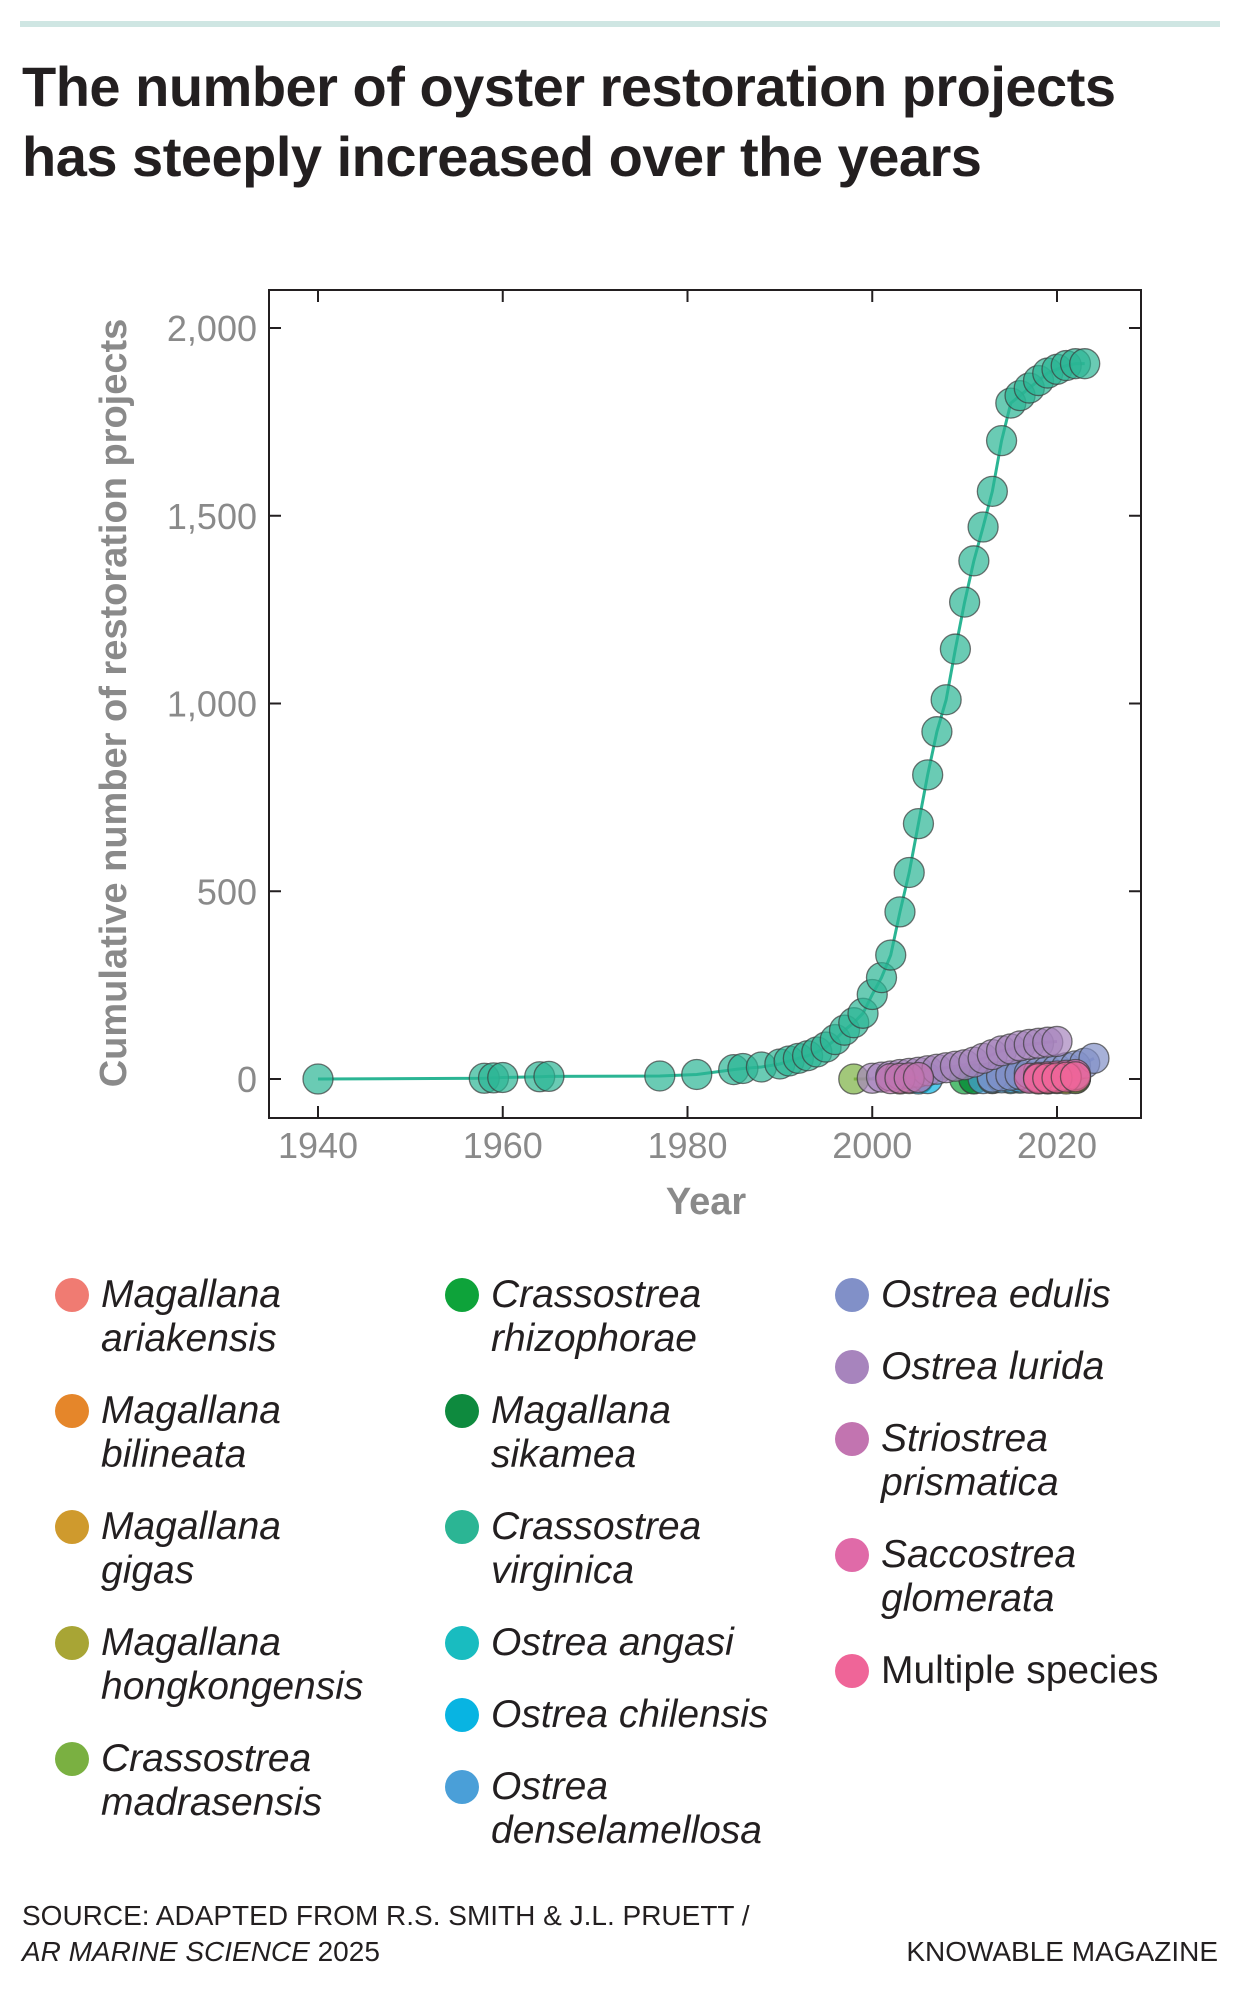 This screenshot has width=1240, height=1994. I want to click on y-tick-label: 1,000, so click(212, 704).